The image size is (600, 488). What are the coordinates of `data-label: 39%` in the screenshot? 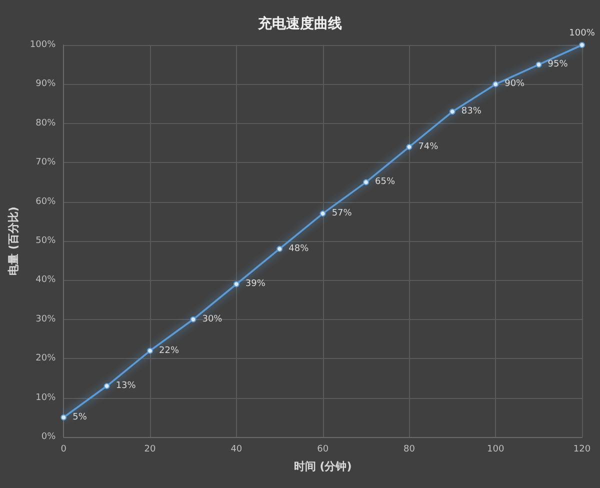 It's located at (255, 284).